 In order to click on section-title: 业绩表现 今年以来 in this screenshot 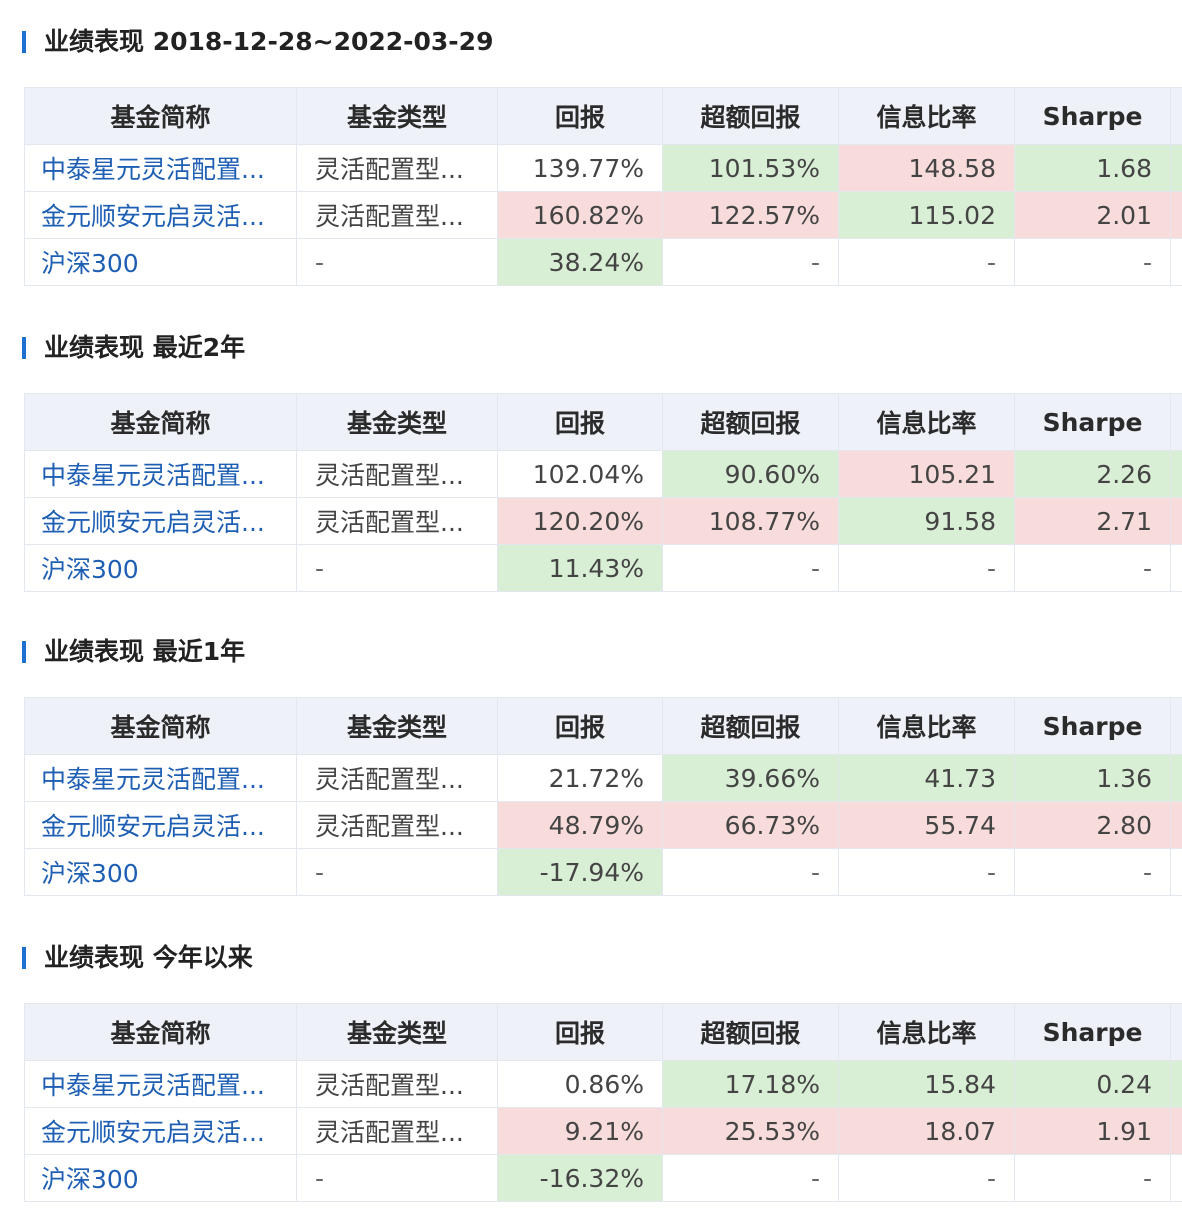, I will do `click(137, 958)`.